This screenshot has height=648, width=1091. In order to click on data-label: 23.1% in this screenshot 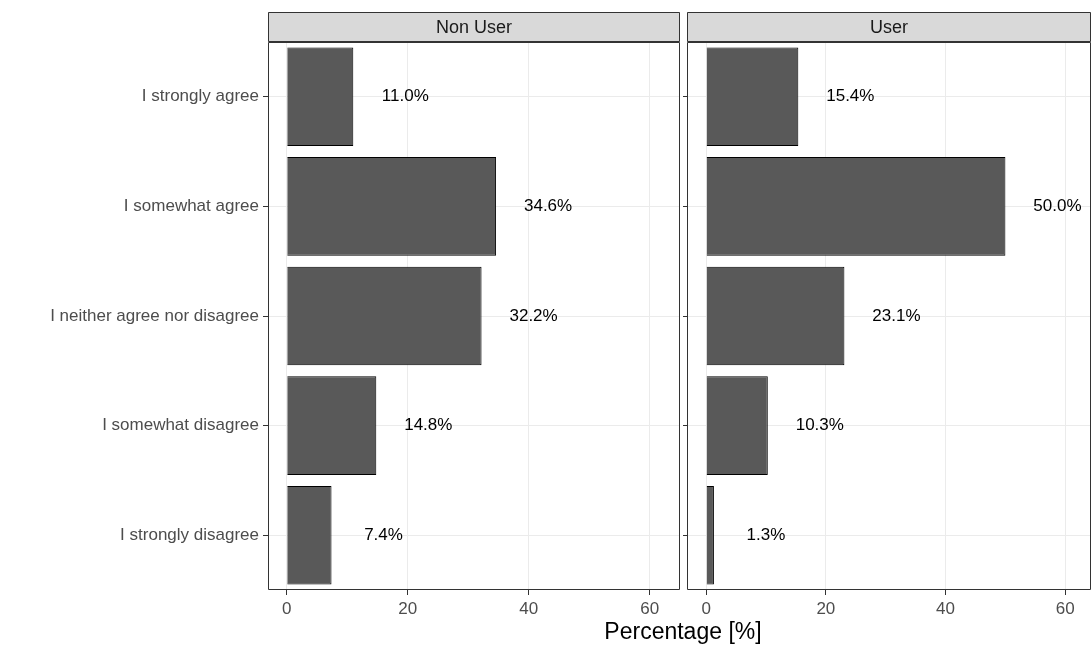, I will do `click(896, 315)`.